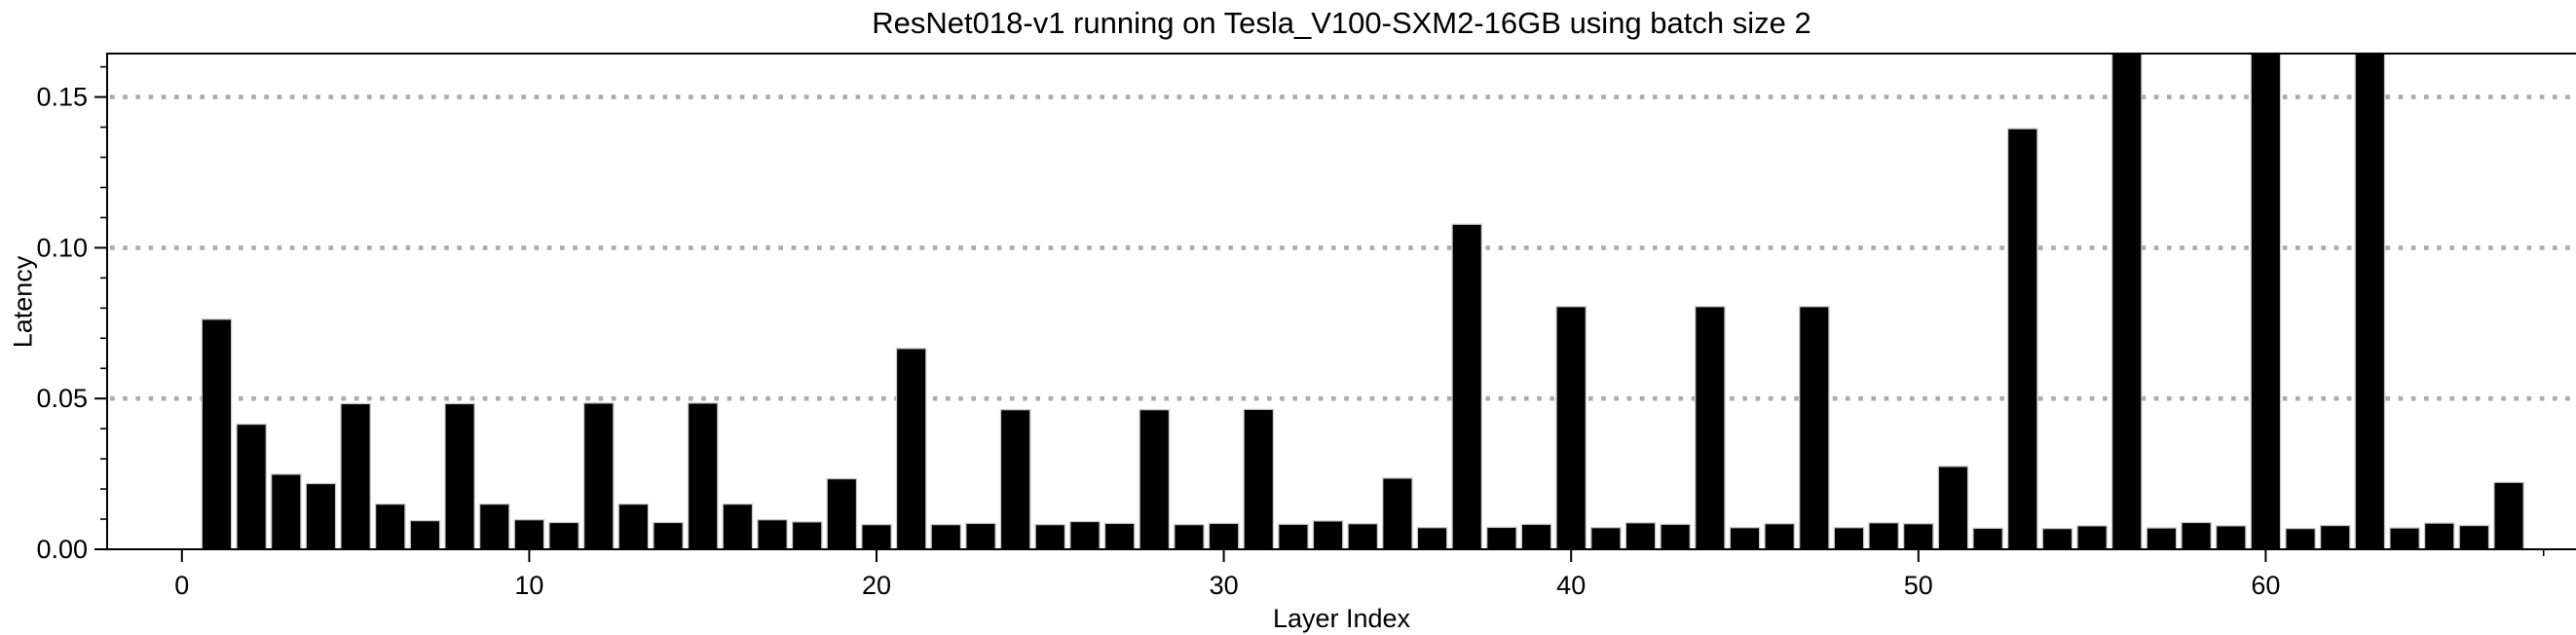  What do you see at coordinates (528, 585) in the screenshot?
I see `x-tick-label-10: 10` at bounding box center [528, 585].